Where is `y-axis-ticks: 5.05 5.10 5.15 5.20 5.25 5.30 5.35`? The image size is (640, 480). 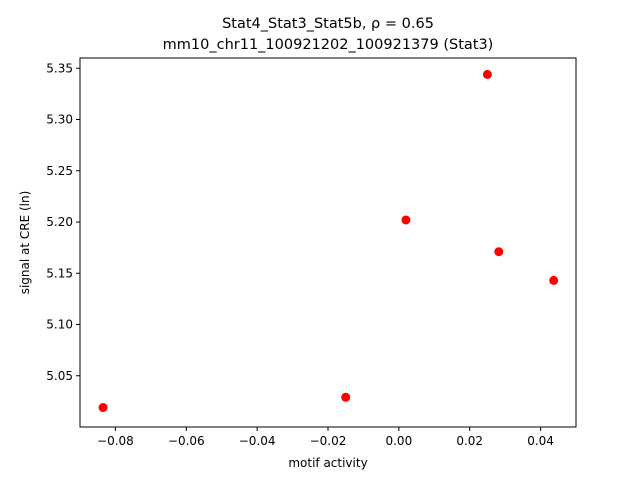
y-axis-ticks: 5.05 5.10 5.15 5.20 5.25 5.30 5.35 is located at coordinates (63, 222).